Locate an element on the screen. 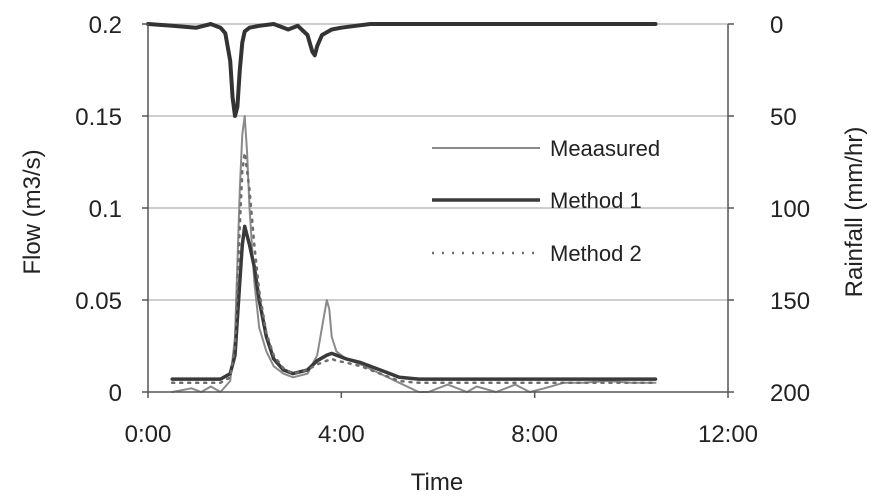  series-line-rainfall is located at coordinates (402, 70).